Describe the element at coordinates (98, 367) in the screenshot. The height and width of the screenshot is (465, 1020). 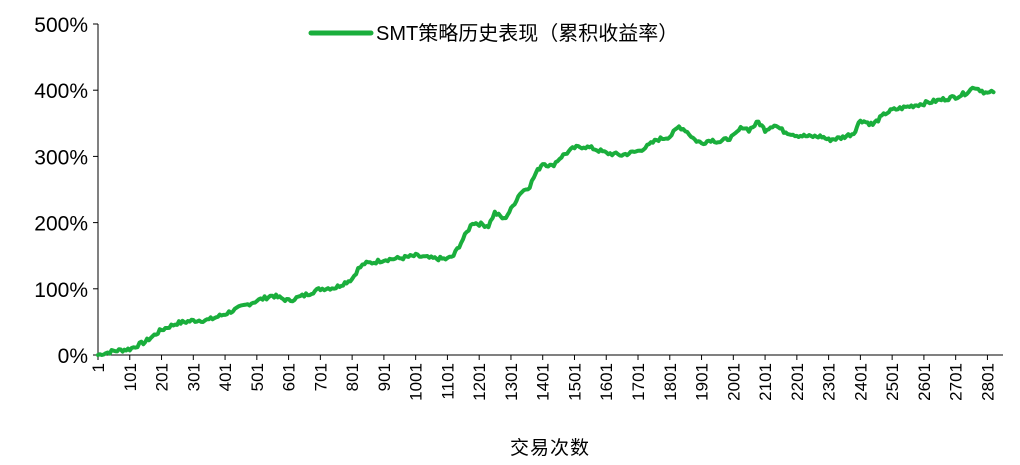
I see `x-tick-label: 1` at that location.